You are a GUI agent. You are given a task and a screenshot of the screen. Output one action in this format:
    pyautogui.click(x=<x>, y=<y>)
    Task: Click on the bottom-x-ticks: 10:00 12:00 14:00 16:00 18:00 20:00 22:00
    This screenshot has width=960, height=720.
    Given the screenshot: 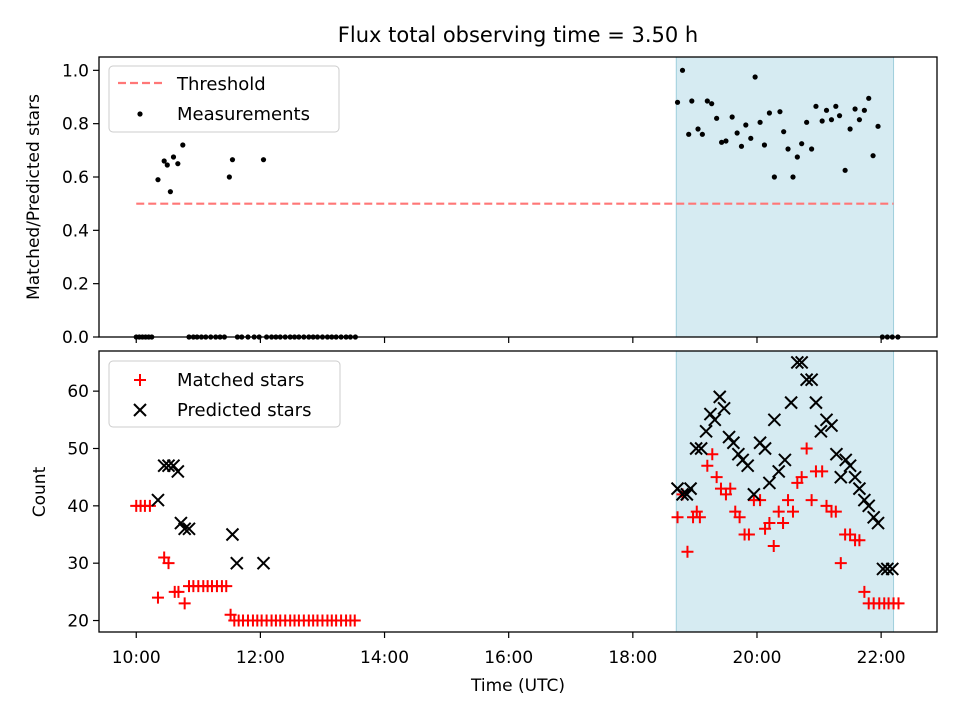 What is the action you would take?
    pyautogui.click(x=509, y=650)
    